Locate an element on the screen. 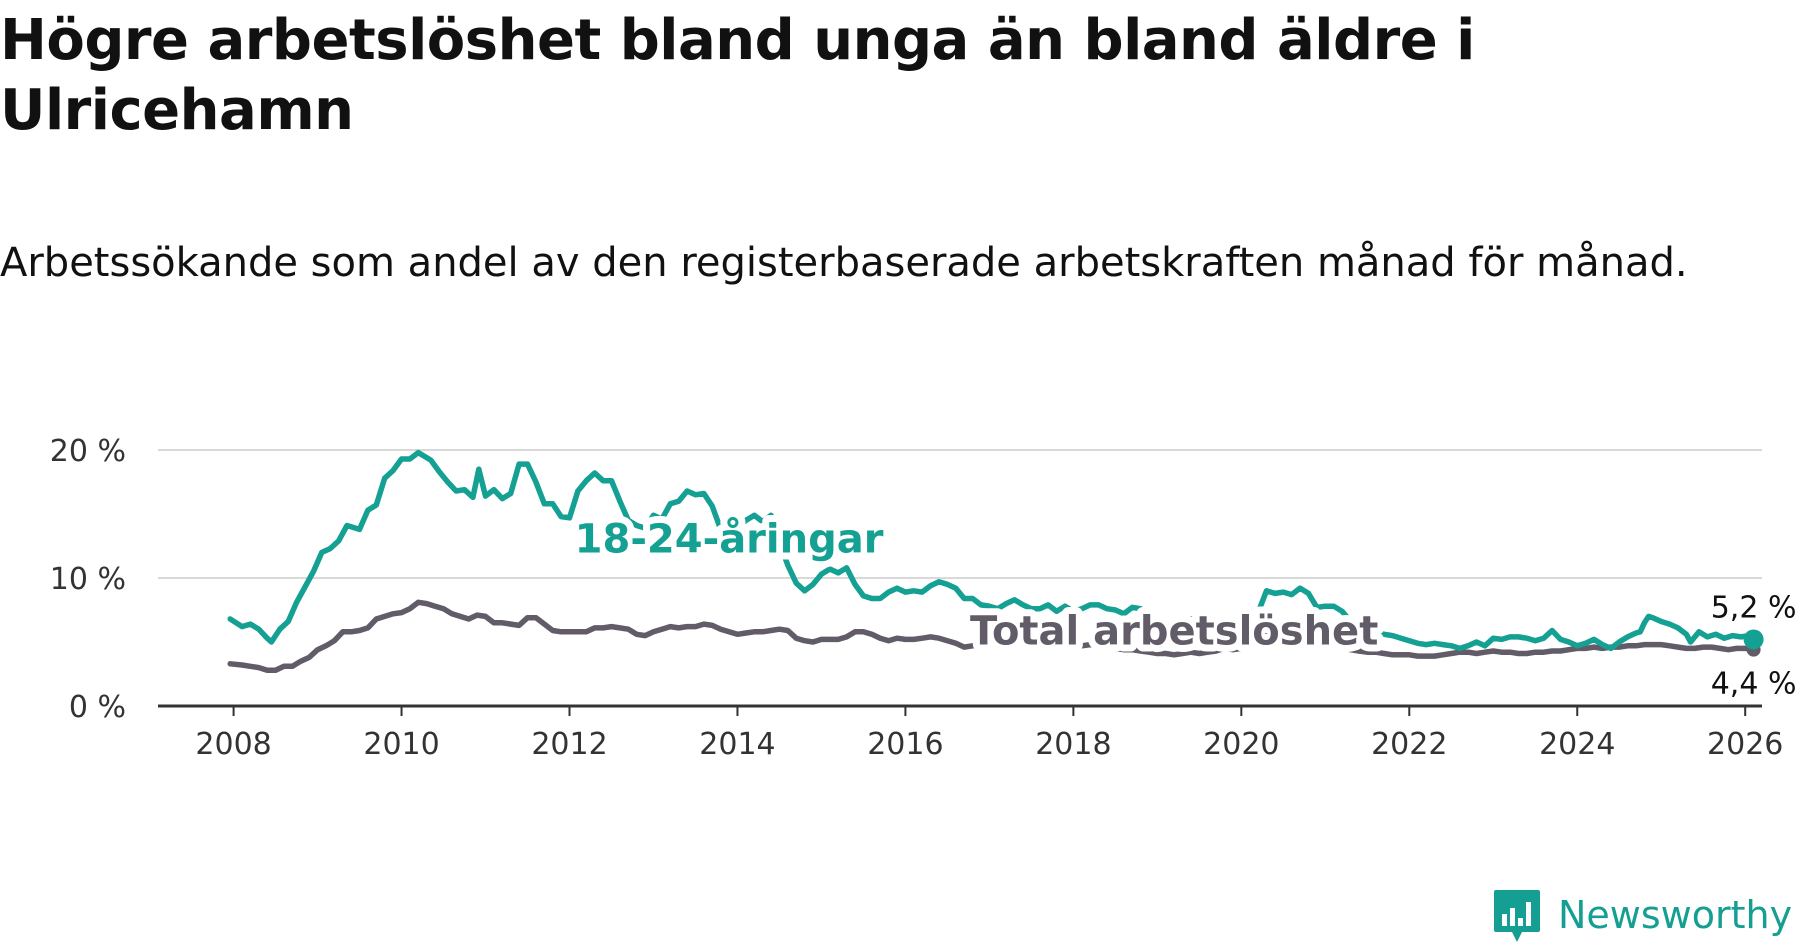 The height and width of the screenshot is (948, 1800). series-label-young: 18-24-åringar is located at coordinates (729, 538).